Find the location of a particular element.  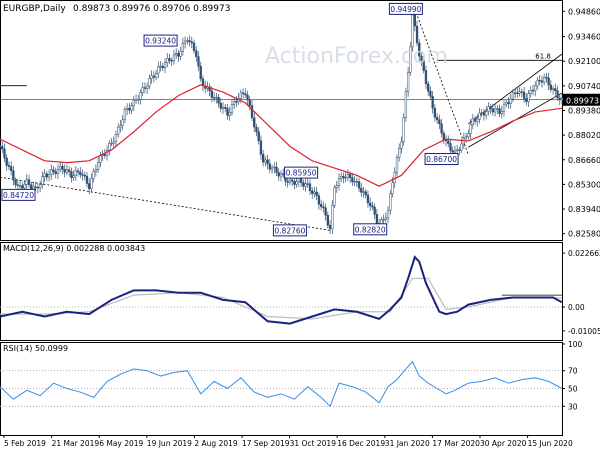

price-badge-label: 0.82760 is located at coordinates (289, 230).